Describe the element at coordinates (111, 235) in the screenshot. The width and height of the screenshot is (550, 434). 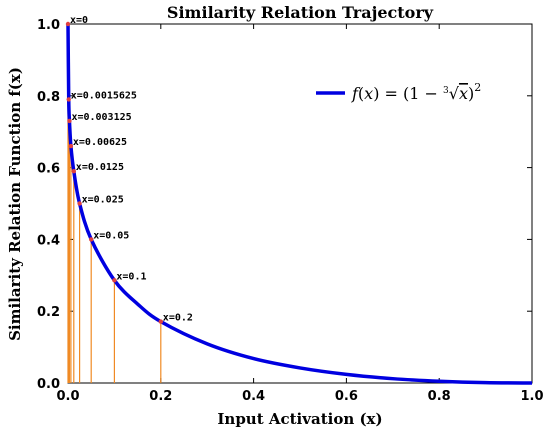
I see `annotation-label: x=0.05` at that location.